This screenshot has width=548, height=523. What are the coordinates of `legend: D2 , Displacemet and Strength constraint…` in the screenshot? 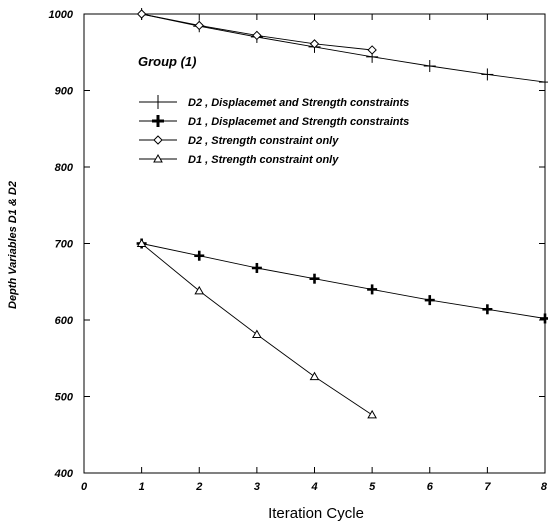 It's located at (274, 130).